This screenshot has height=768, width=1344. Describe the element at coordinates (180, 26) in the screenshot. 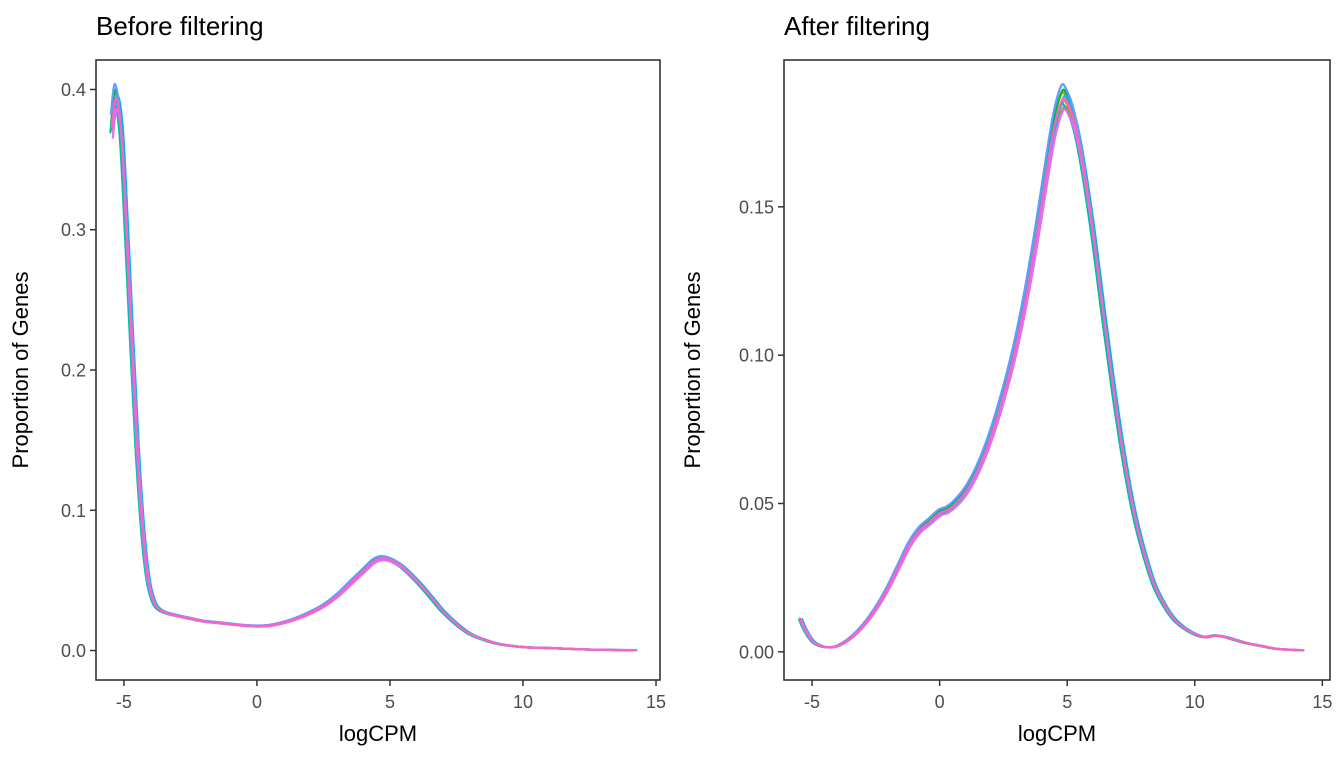

I see `panel-title-before: Before filtering` at that location.